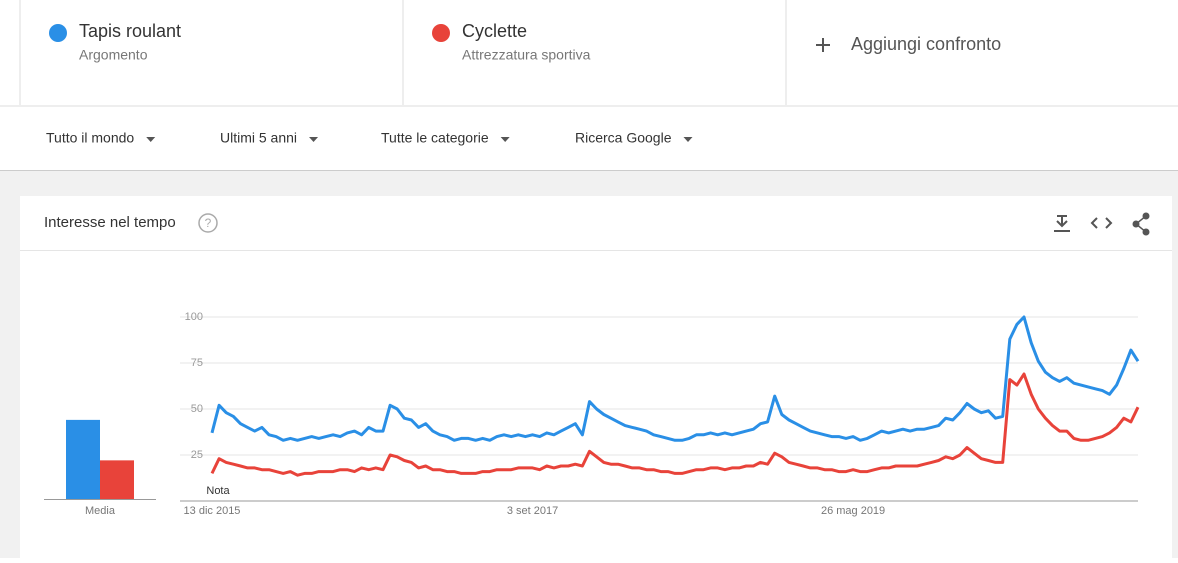 This screenshot has width=1178, height=563. Describe the element at coordinates (1141, 224) in the screenshot. I see `share-icon` at that location.